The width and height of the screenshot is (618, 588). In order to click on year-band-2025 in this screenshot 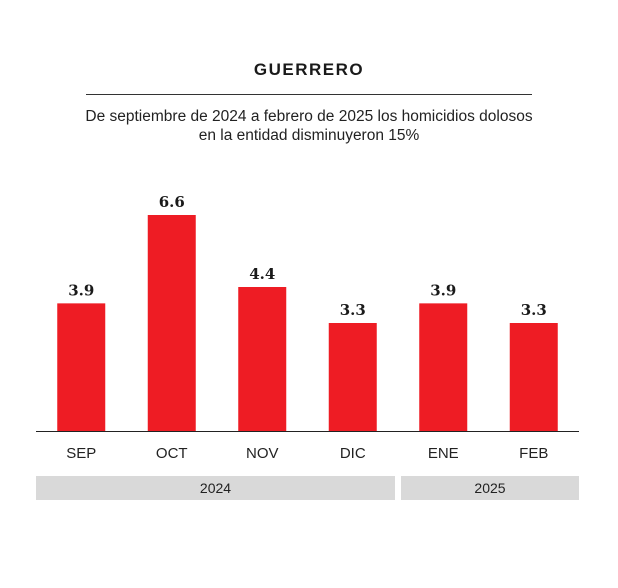, I will do `click(490, 488)`.